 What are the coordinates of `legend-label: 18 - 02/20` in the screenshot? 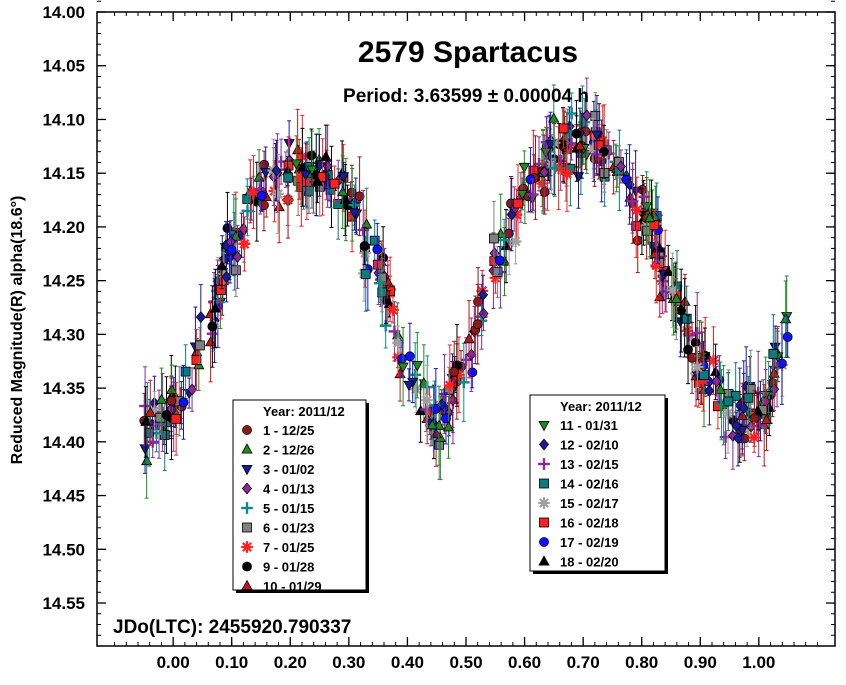 It's located at (589, 562).